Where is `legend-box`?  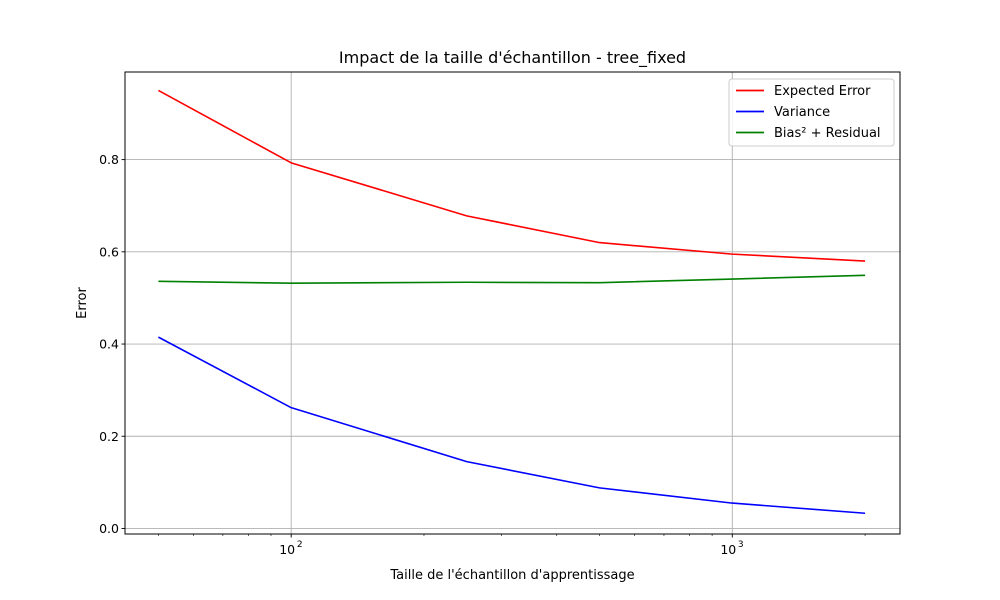
legend-box is located at coordinates (811, 112).